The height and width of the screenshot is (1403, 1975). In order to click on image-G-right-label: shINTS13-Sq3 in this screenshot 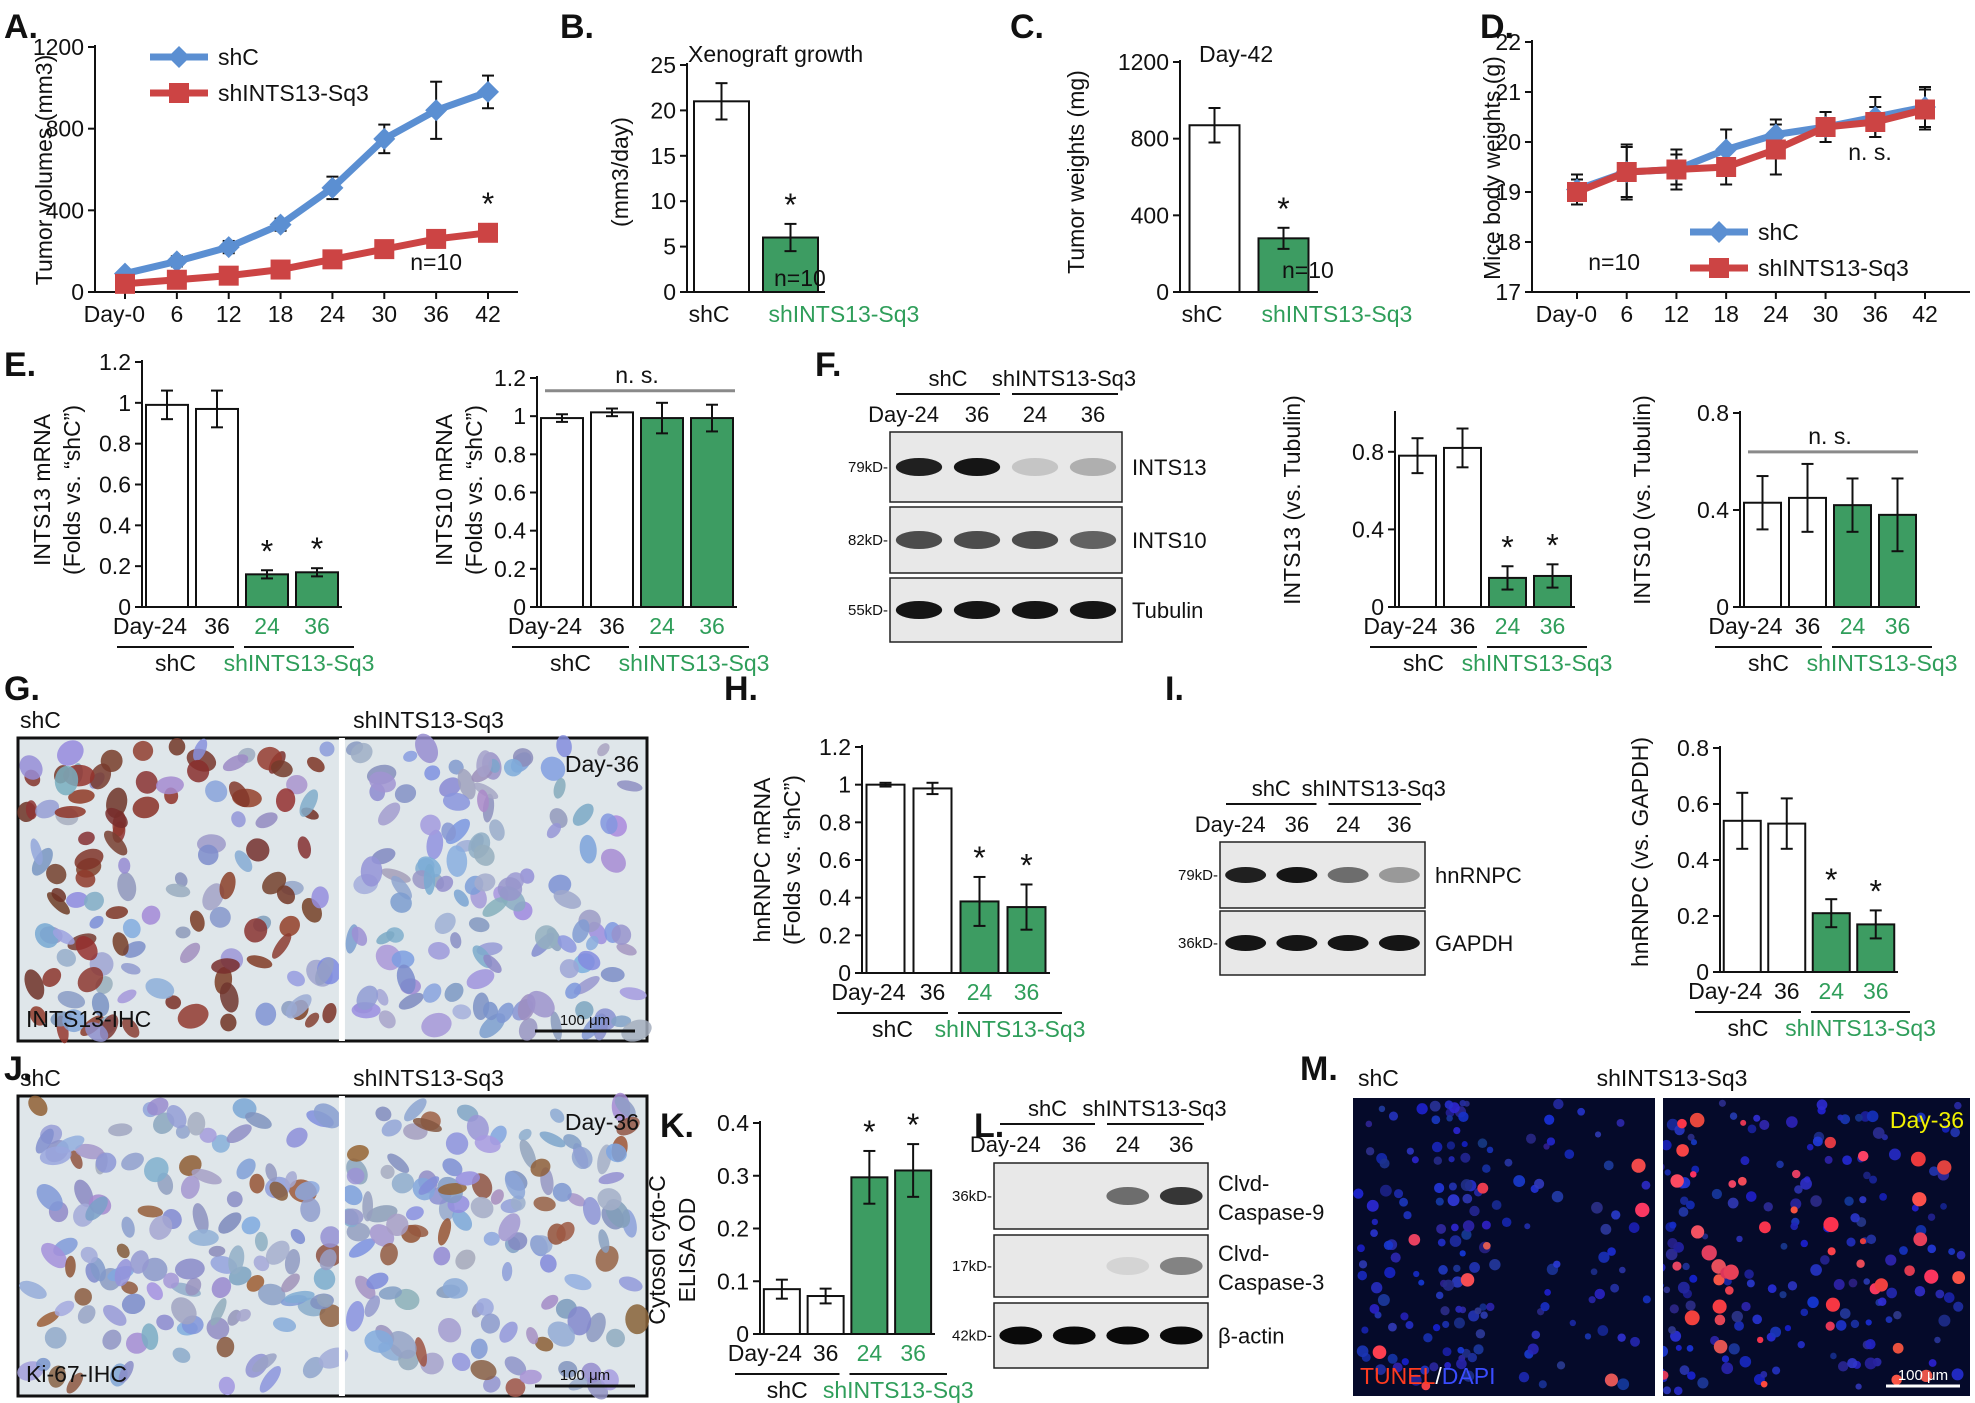, I will do `click(428, 720)`.